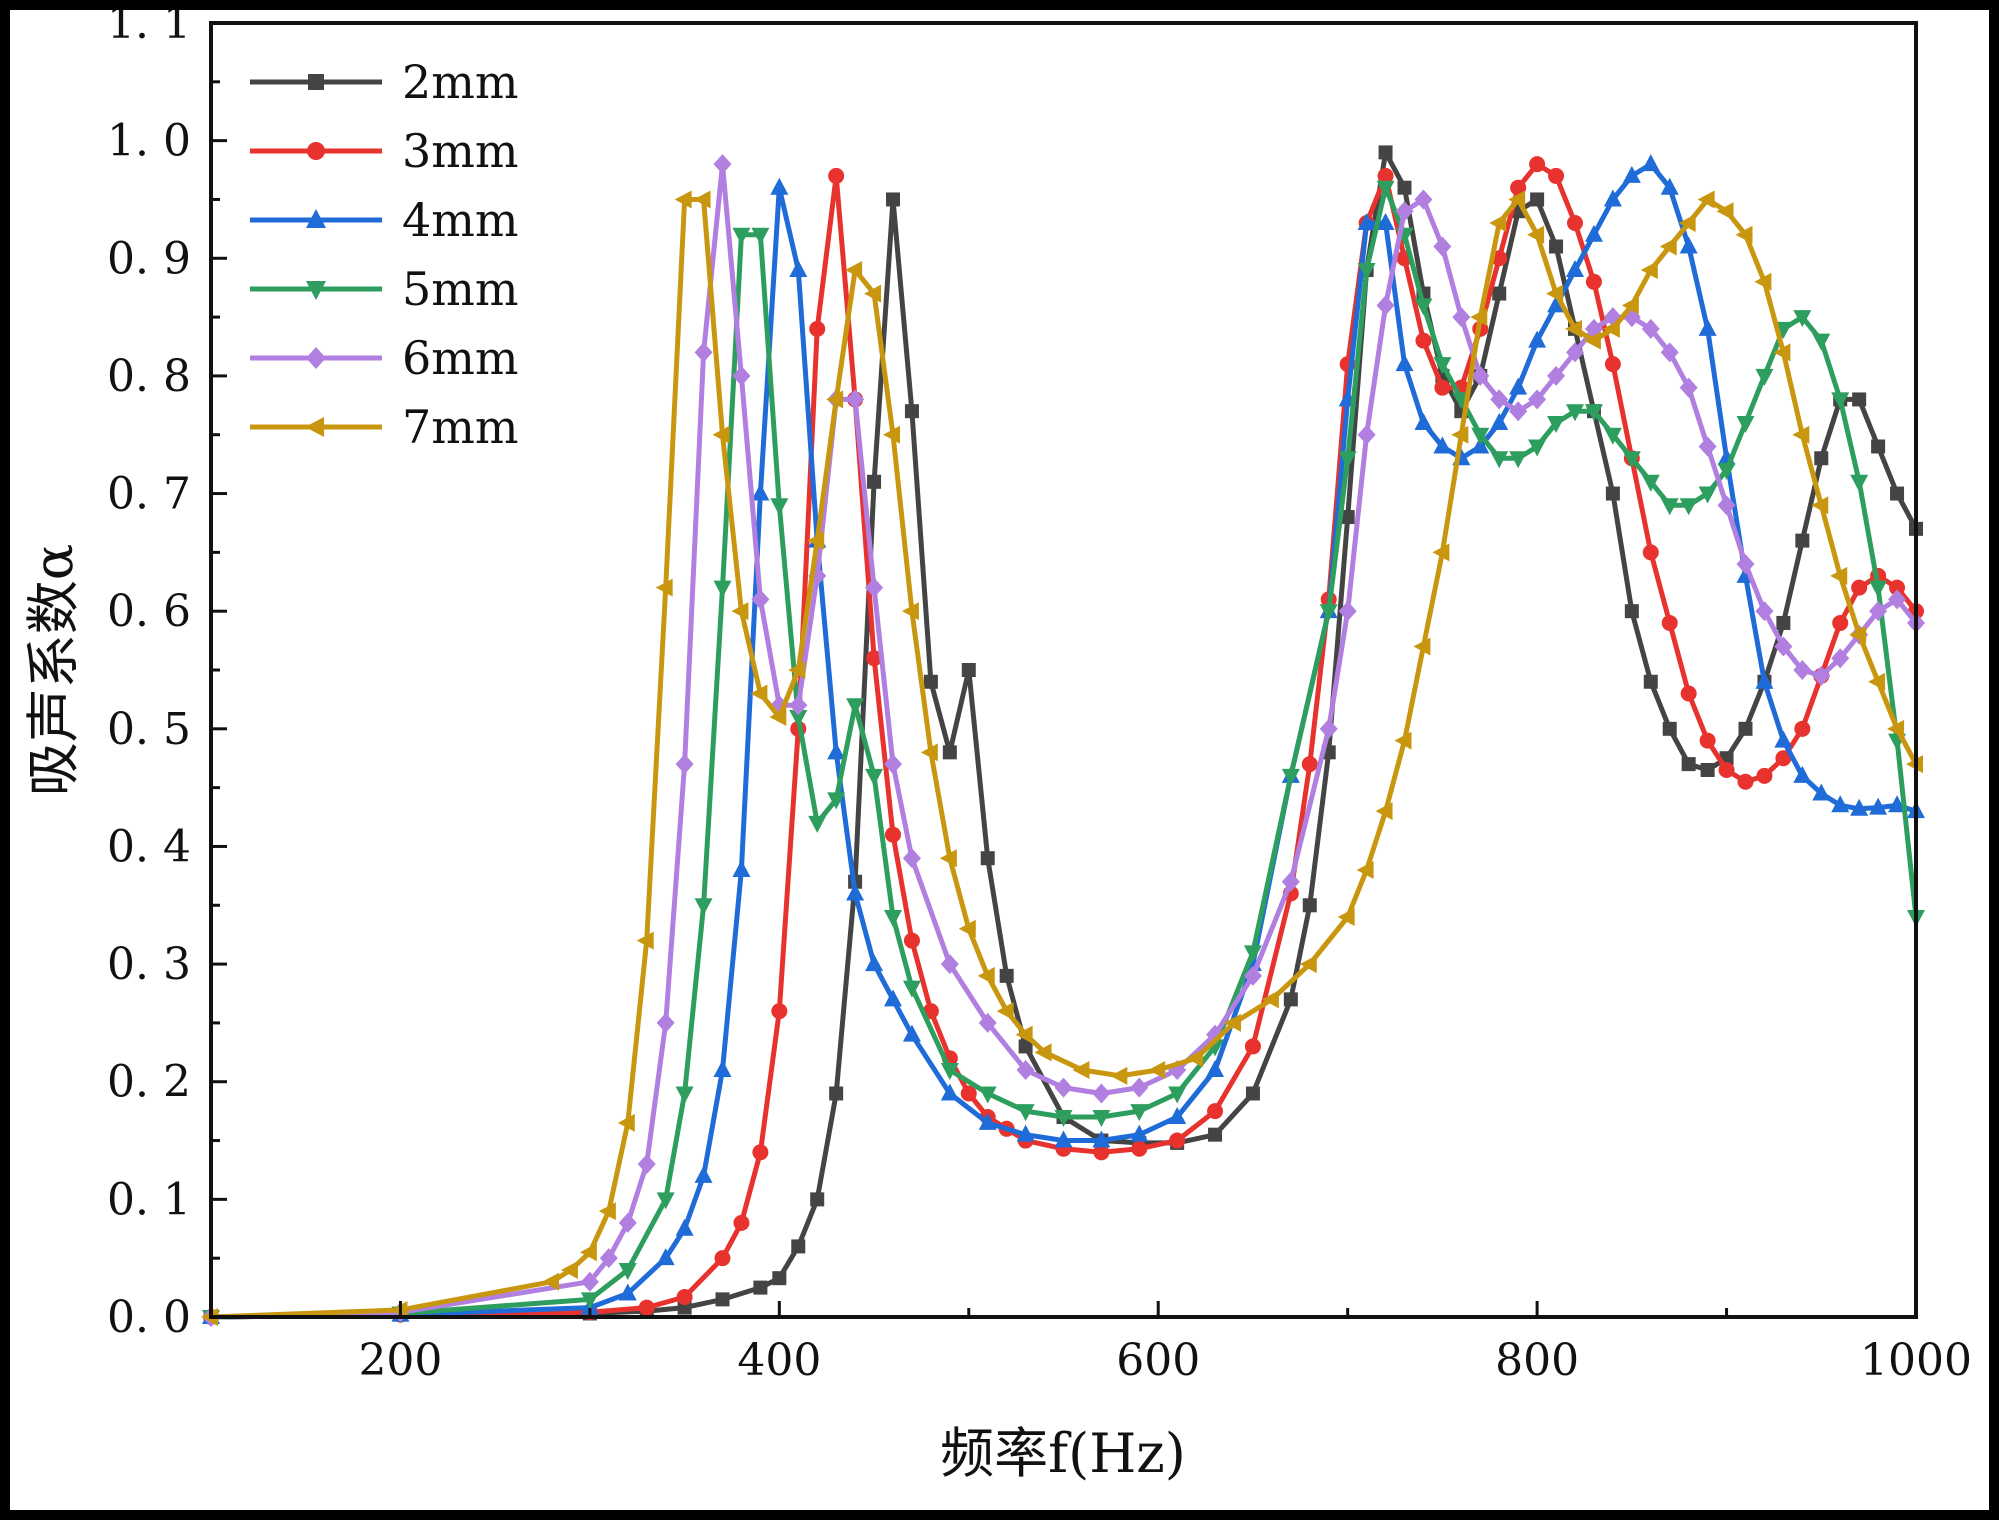 Image resolution: width=1999 pixels, height=1520 pixels. I want to click on y-axis-title: 吸声系数α, so click(53, 670).